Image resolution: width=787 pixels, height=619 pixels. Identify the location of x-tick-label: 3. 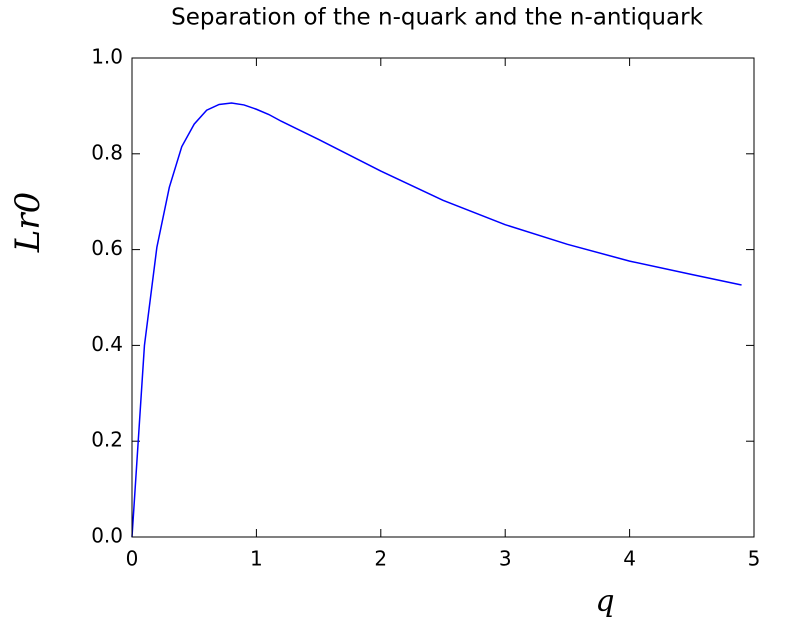
(505, 559).